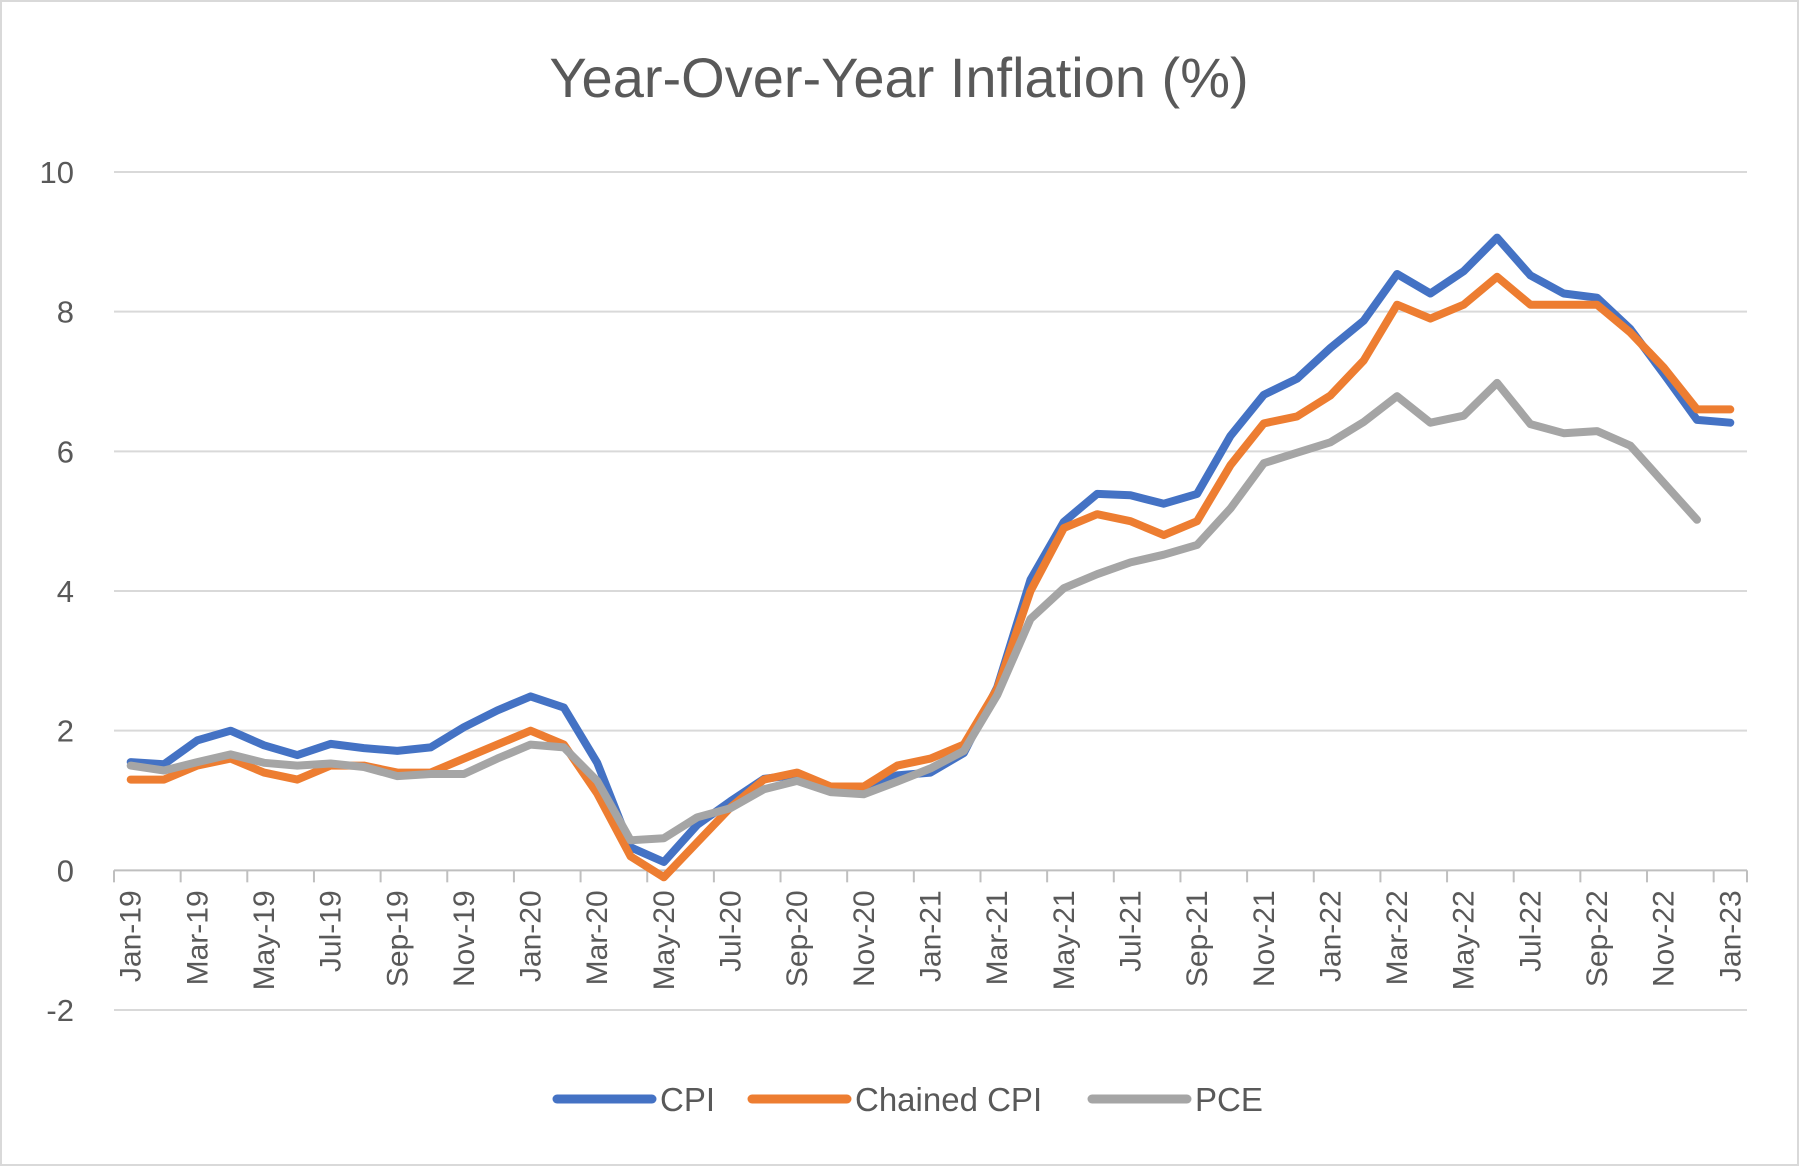 The image size is (1799, 1166). I want to click on legend-label: PCE, so click(1229, 1099).